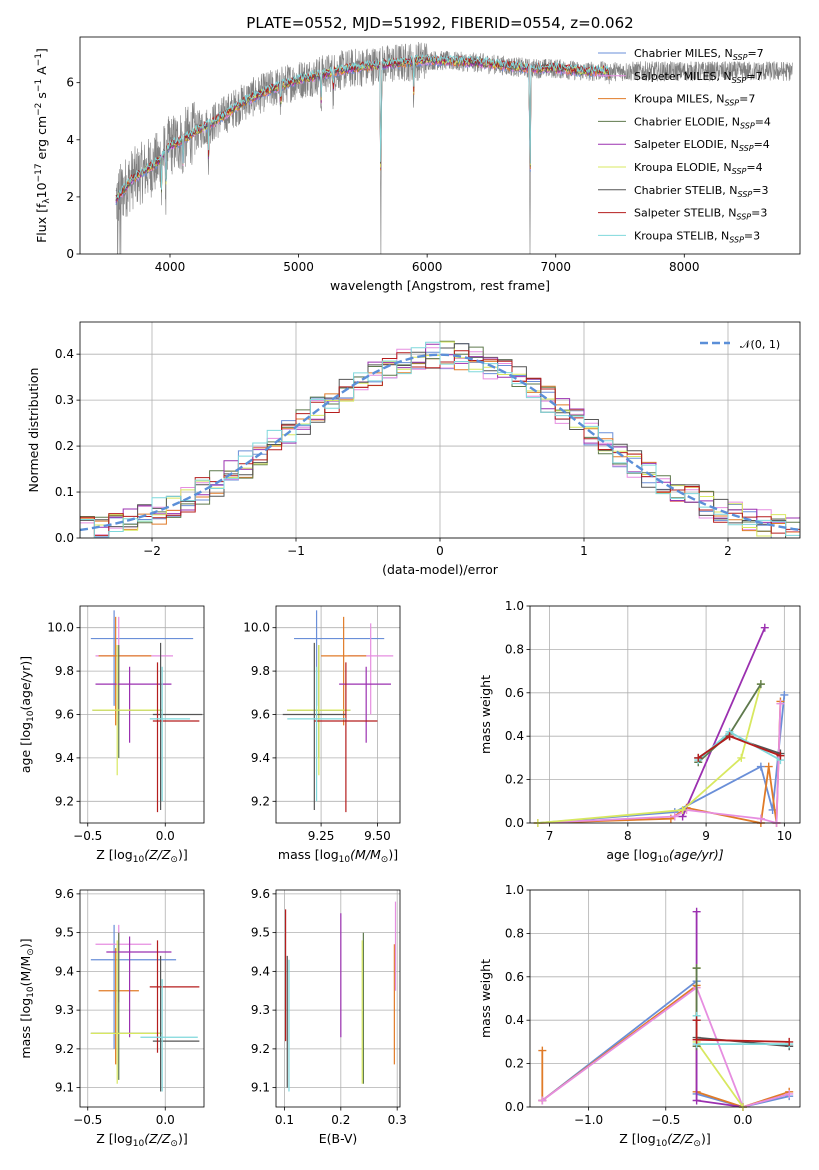  Describe the element at coordinates (628, 836) in the screenshot. I see `x-tick-label: 8` at that location.